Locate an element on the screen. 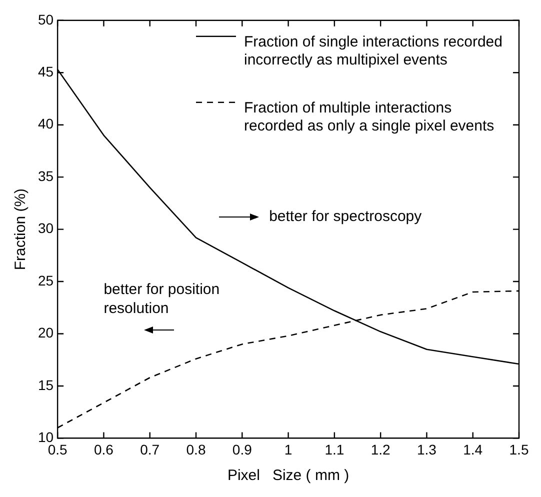 This screenshot has width=541, height=497. y-tick-label: 45 is located at coordinates (46, 71).